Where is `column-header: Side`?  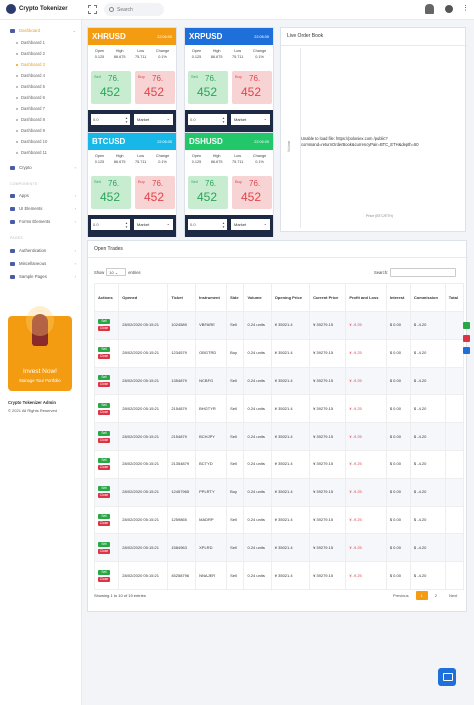
column-header: Side is located at coordinates (235, 297).